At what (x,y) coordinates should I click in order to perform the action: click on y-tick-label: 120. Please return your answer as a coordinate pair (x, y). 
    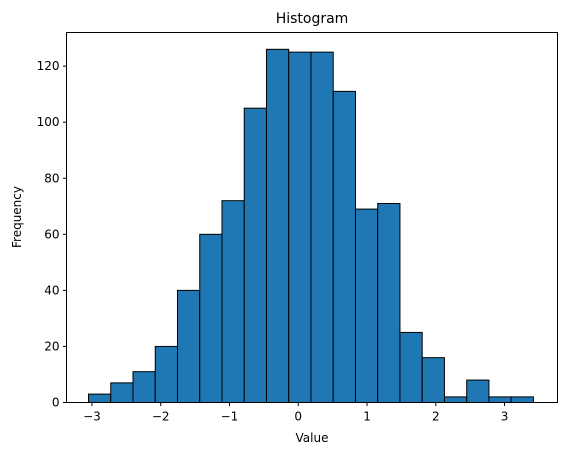
    Looking at the image, I should click on (48, 66).